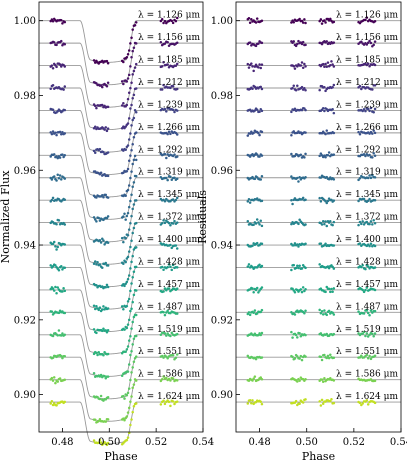  I want to click on wavelength-label-4: λ = 1.239 μm, so click(367, 105).